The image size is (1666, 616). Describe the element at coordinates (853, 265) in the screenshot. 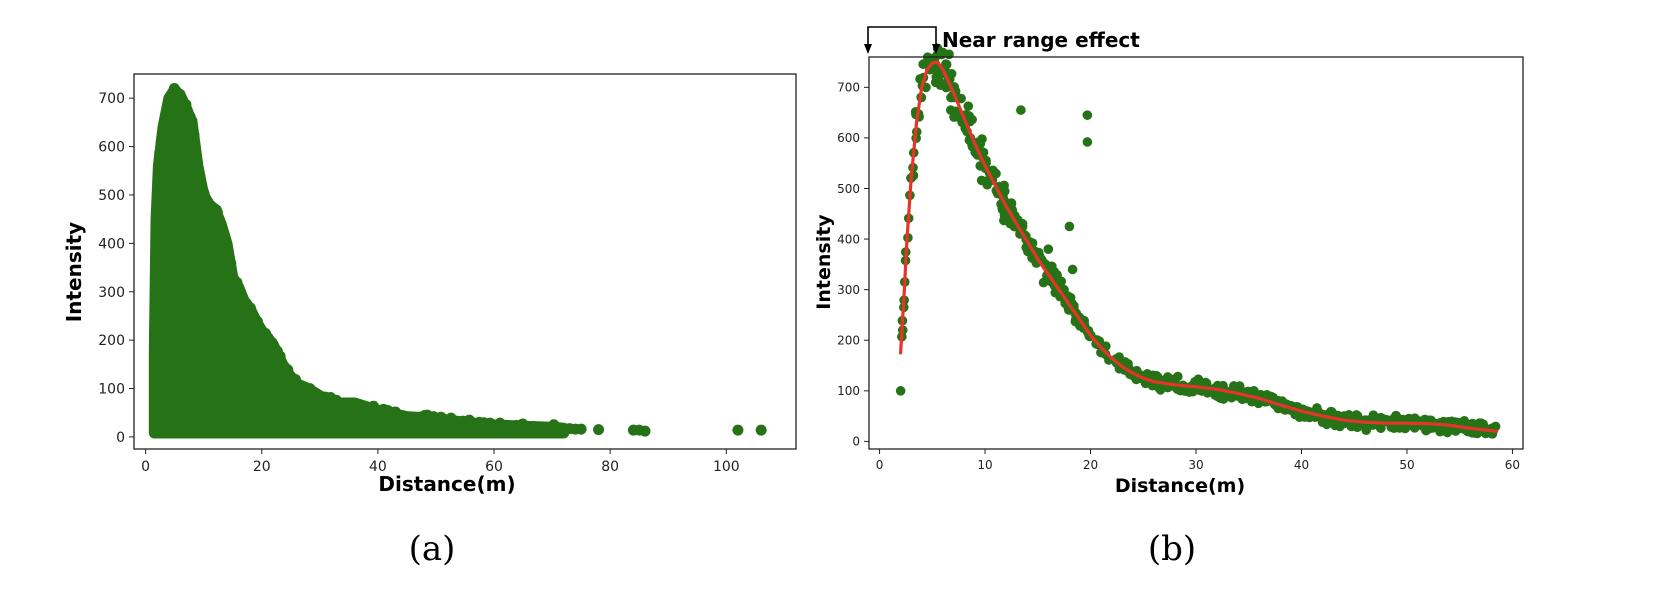

I see `y-ticks-b: 0 100 200 300 400 500 600 700` at that location.